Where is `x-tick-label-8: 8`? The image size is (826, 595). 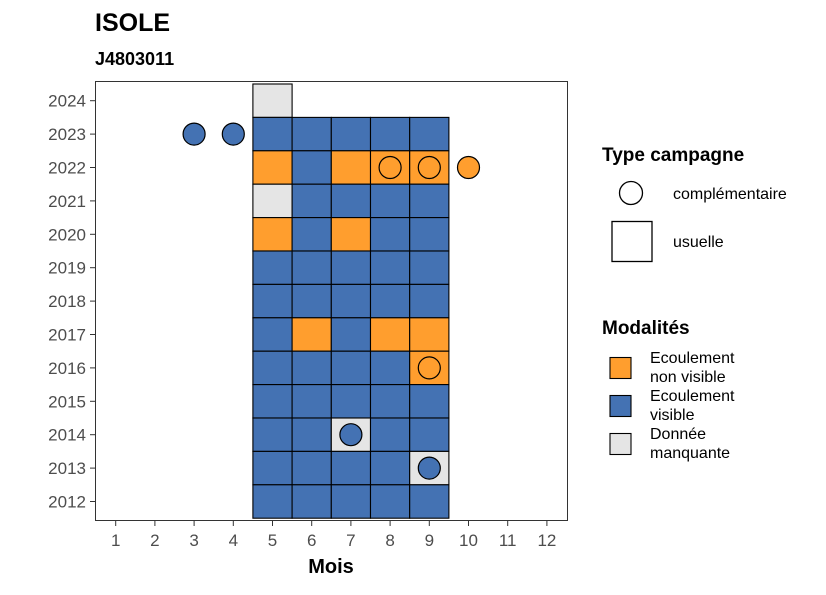 x-tick-label-8: 8 is located at coordinates (389, 540).